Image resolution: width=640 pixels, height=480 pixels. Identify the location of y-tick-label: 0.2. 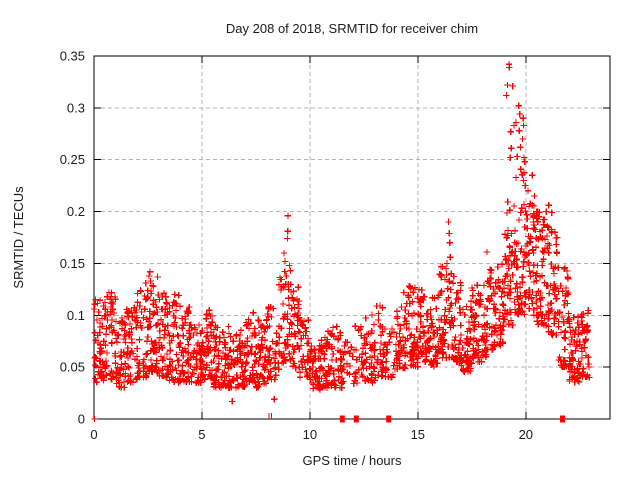
(76, 211).